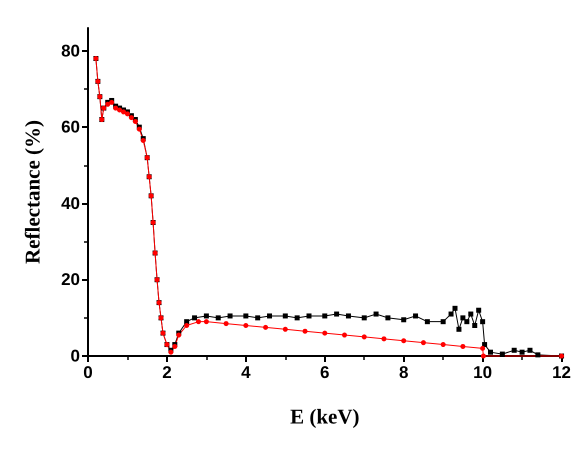 Image resolution: width=582 pixels, height=449 pixels. Describe the element at coordinates (403, 372) in the screenshot. I see `x-tick-label: 8` at that location.